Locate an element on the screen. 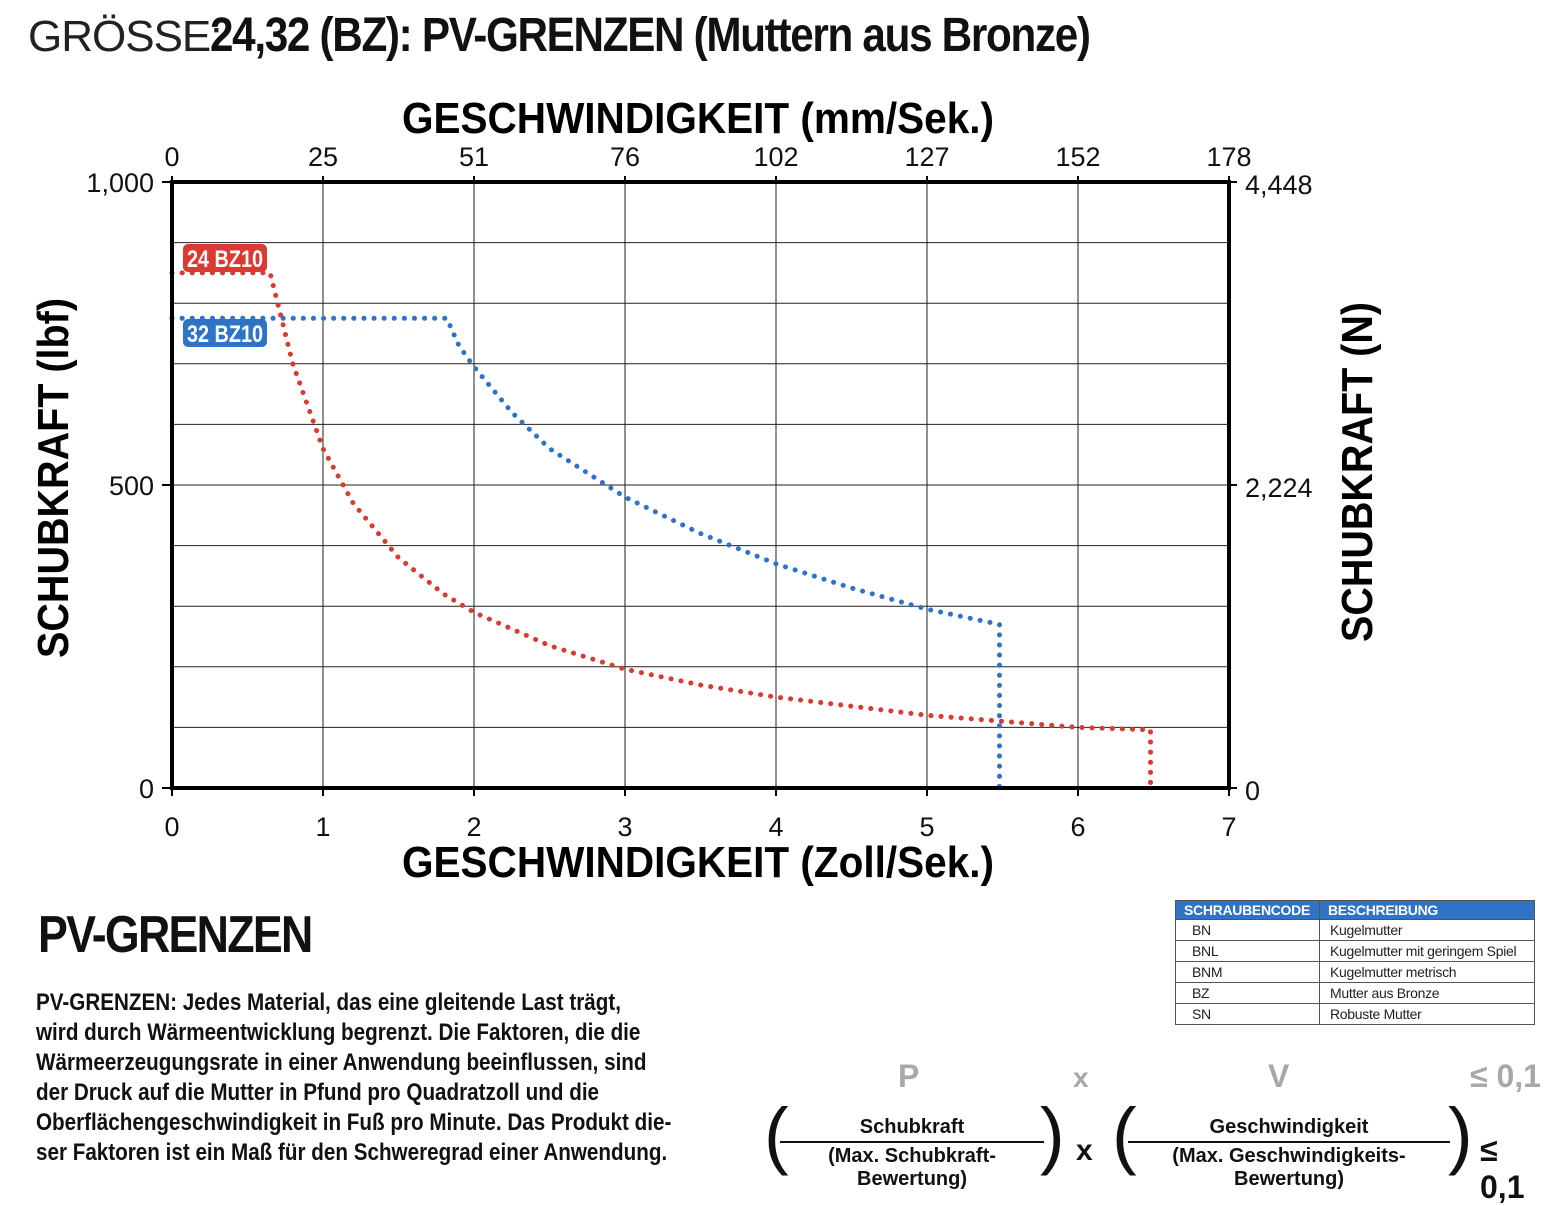 The image size is (1546, 1206). formula-leq: ≤ 0,1 is located at coordinates (1502, 1168).